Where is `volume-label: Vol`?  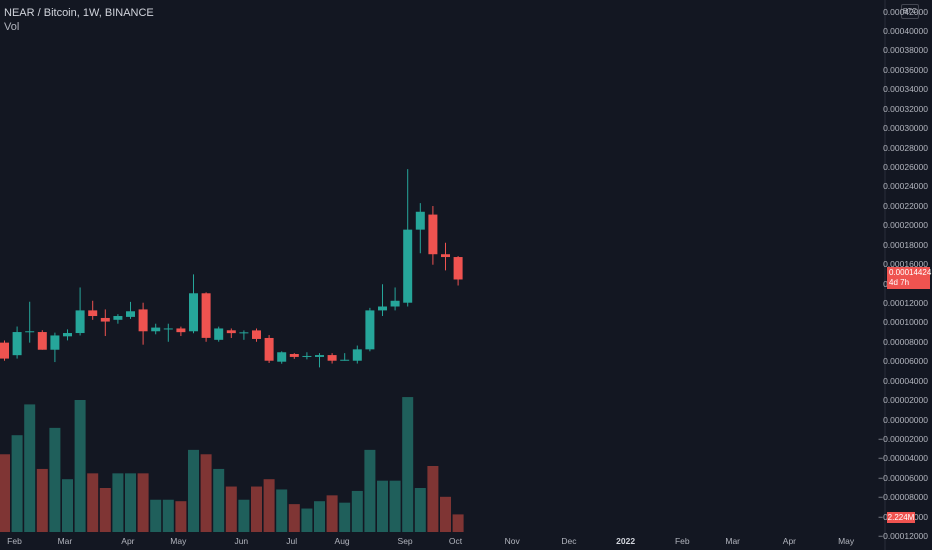 volume-label: Vol is located at coordinates (12, 27).